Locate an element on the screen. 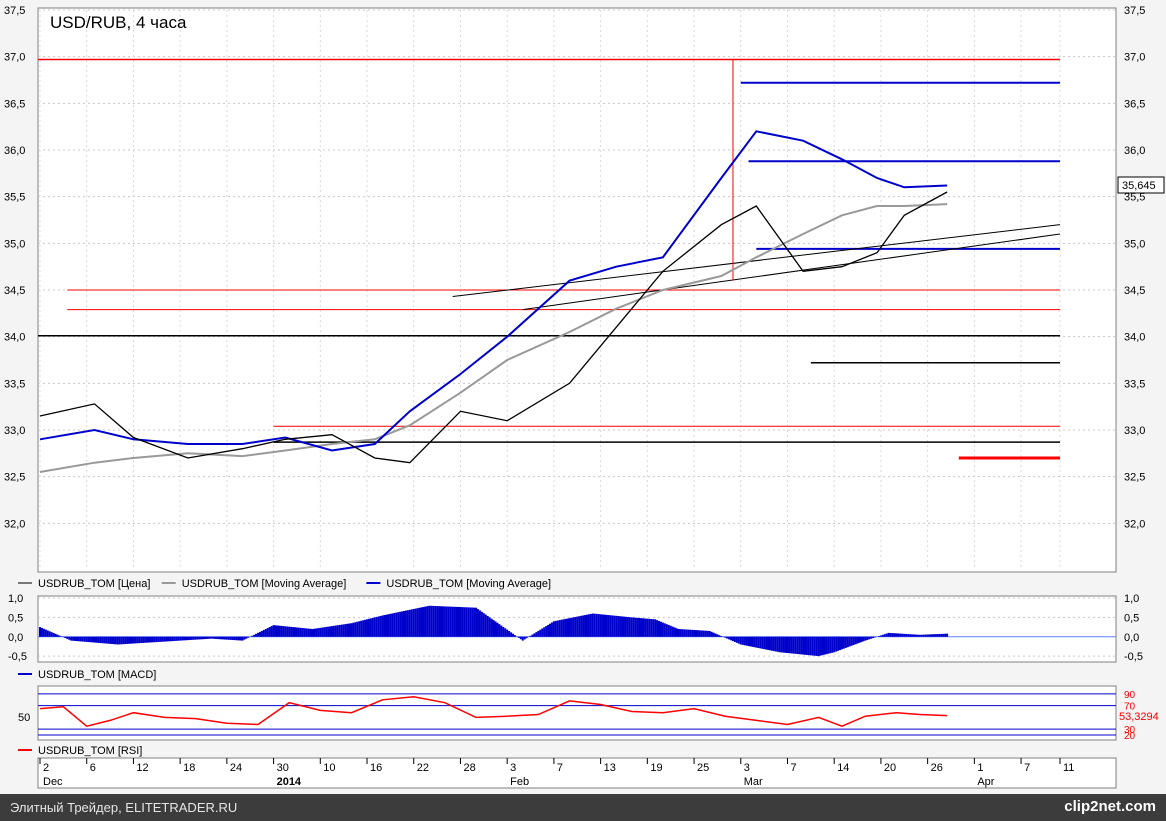 The image size is (1166, 821). macd-y-tick-left: -0,5 is located at coordinates (17, 657).